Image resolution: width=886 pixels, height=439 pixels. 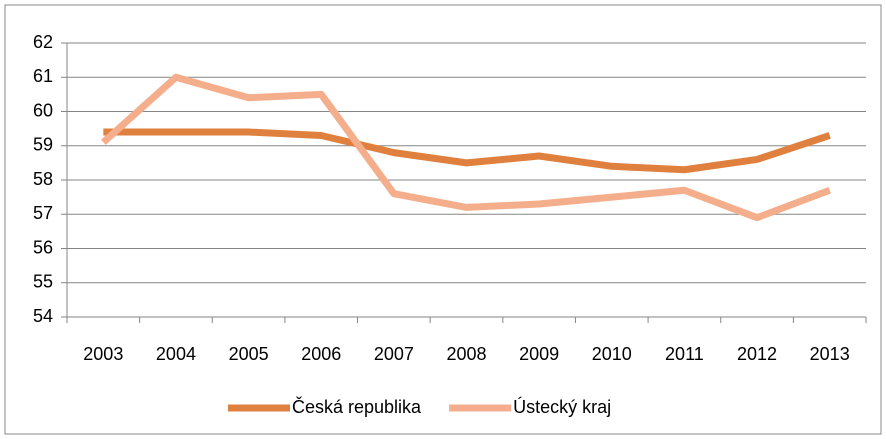 I want to click on y-tick-label: 61, so click(x=43, y=76).